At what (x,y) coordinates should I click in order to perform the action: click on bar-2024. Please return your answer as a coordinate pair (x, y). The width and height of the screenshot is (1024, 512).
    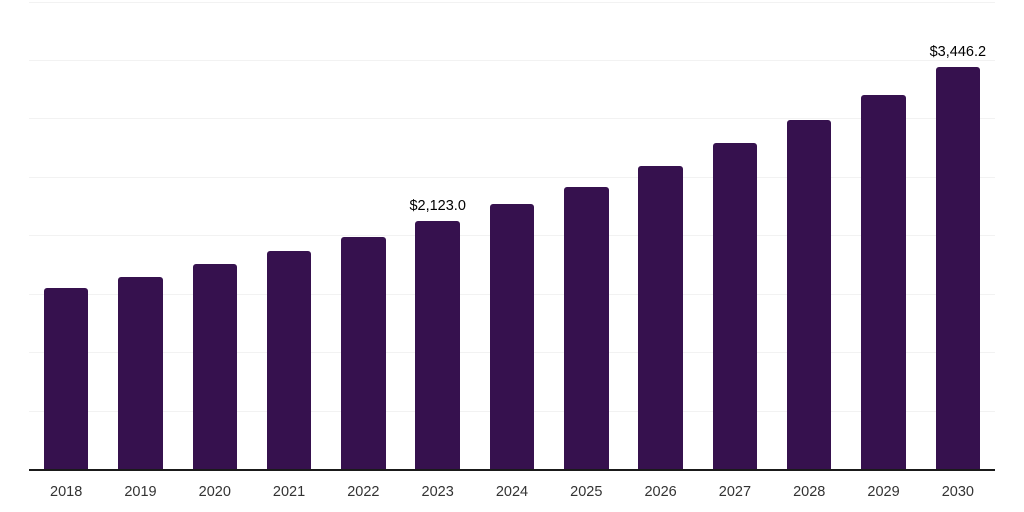
    Looking at the image, I should click on (512, 337).